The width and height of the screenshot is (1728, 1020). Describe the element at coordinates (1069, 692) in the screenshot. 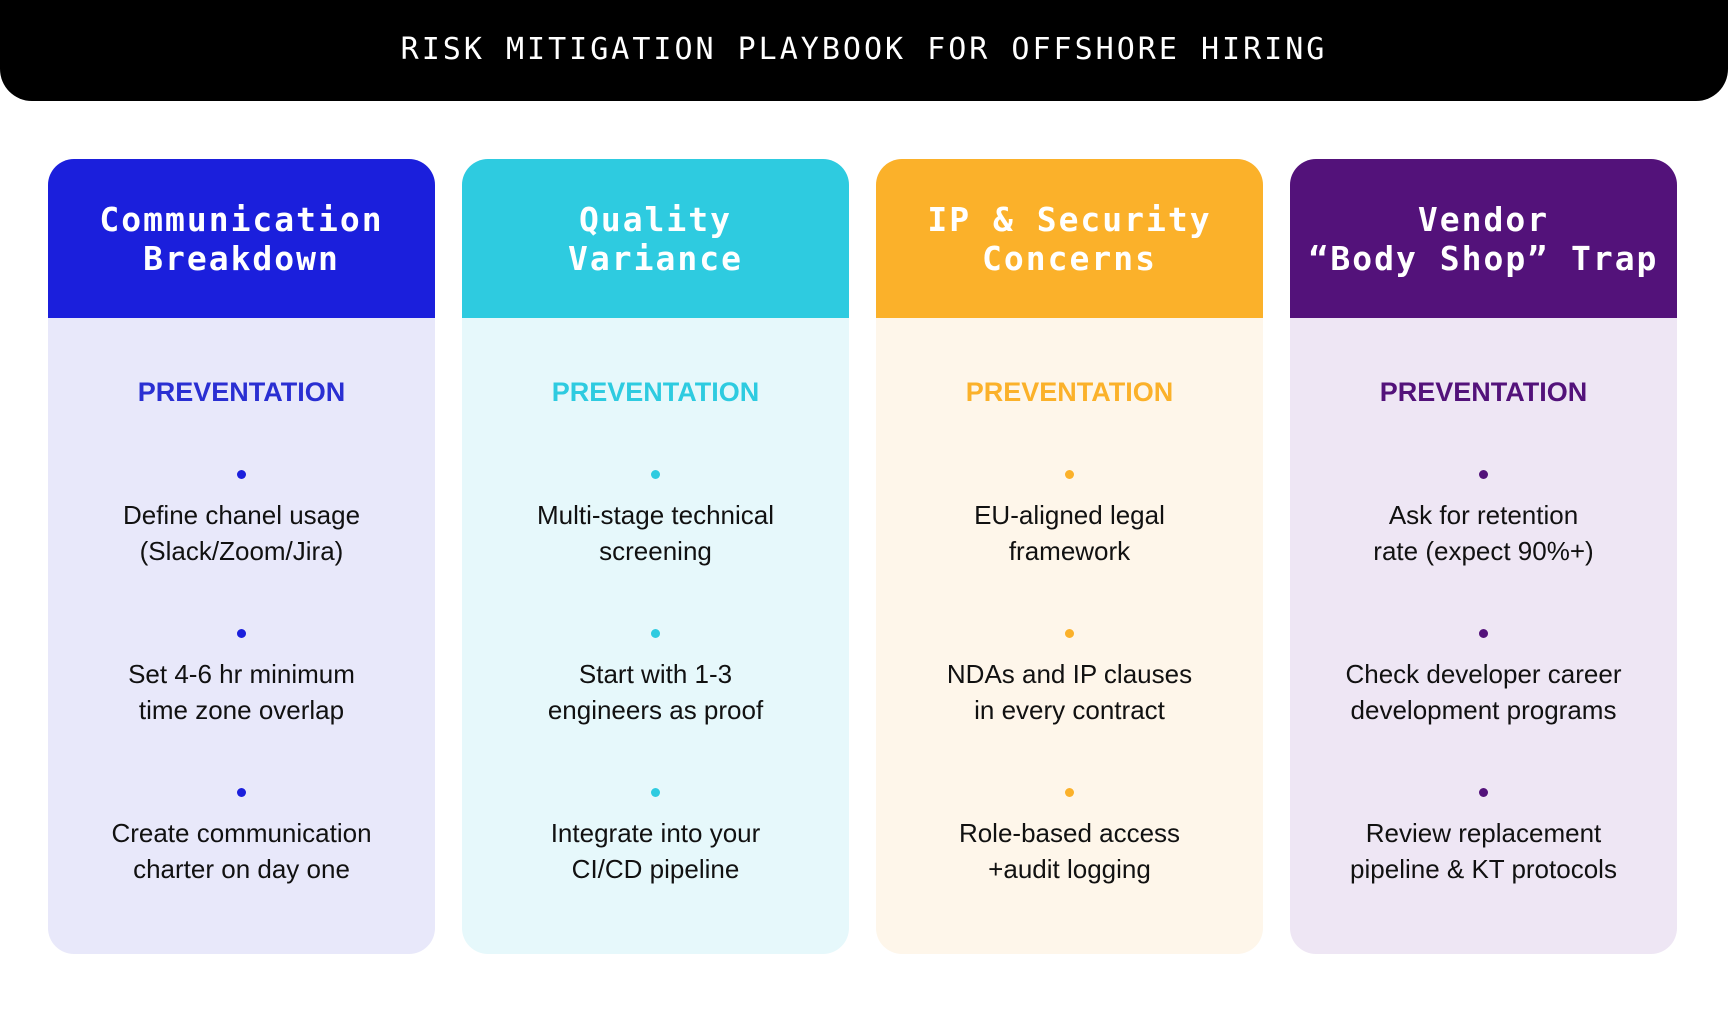

I see `prevention-item: NDAs and IP clauses in every contract` at that location.